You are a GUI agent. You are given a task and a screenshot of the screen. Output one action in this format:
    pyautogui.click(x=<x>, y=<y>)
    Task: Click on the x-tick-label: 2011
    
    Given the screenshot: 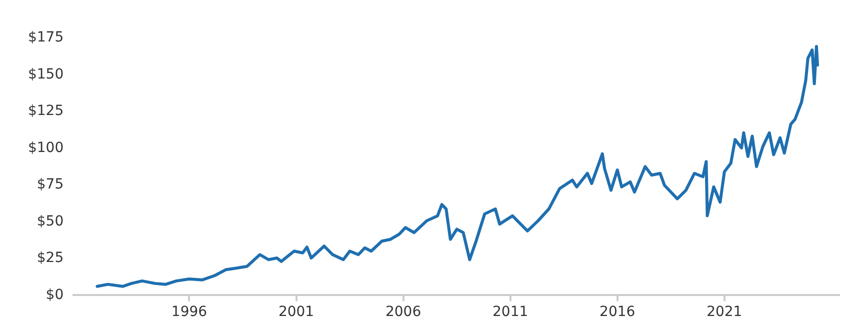 What is the action you would take?
    pyautogui.click(x=510, y=312)
    